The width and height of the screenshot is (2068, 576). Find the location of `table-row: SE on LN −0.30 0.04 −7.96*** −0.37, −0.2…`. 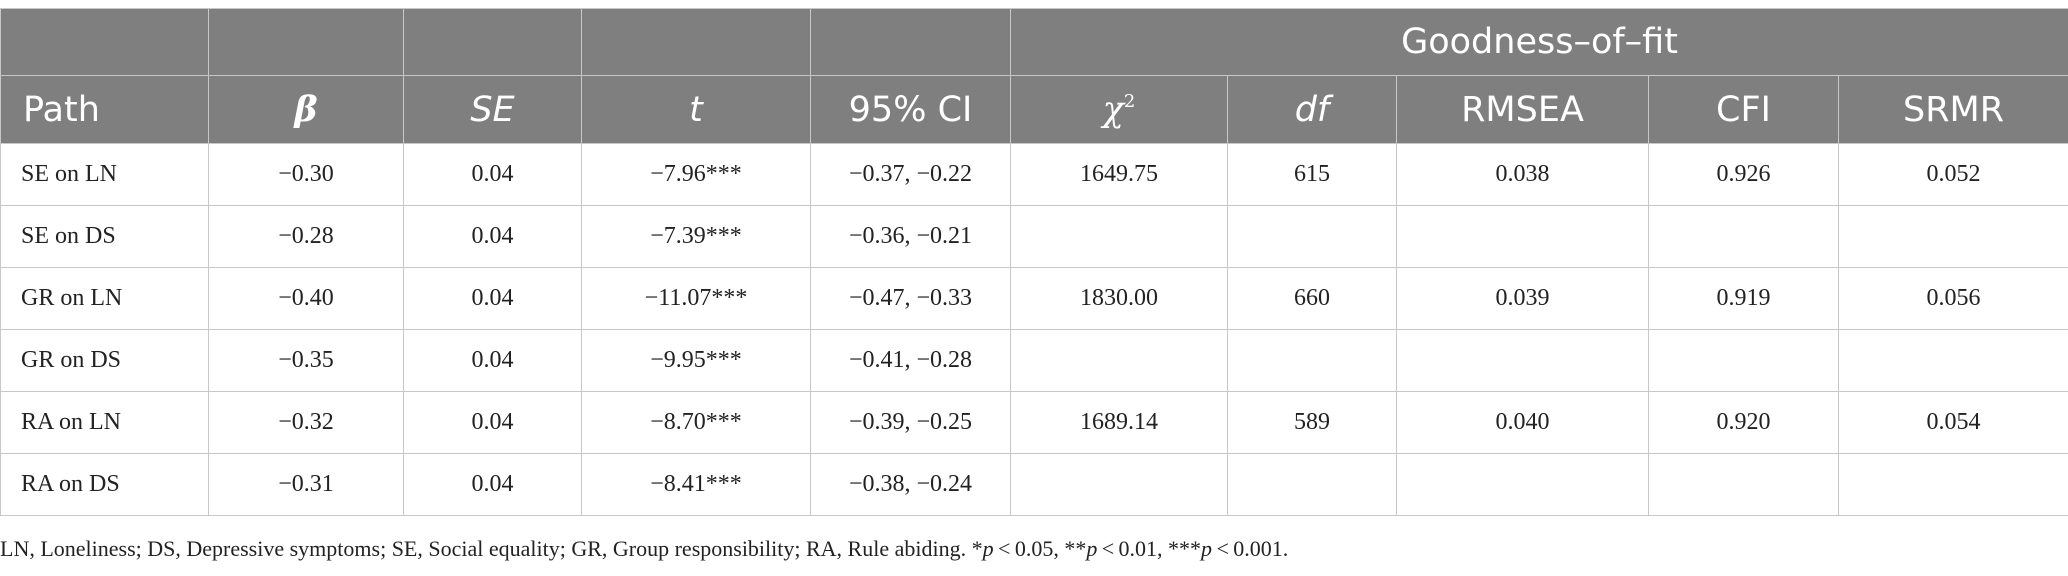

table-row: SE on LN −0.30 0.04 −7.96*** −0.37, −0.2… is located at coordinates (1034, 174).